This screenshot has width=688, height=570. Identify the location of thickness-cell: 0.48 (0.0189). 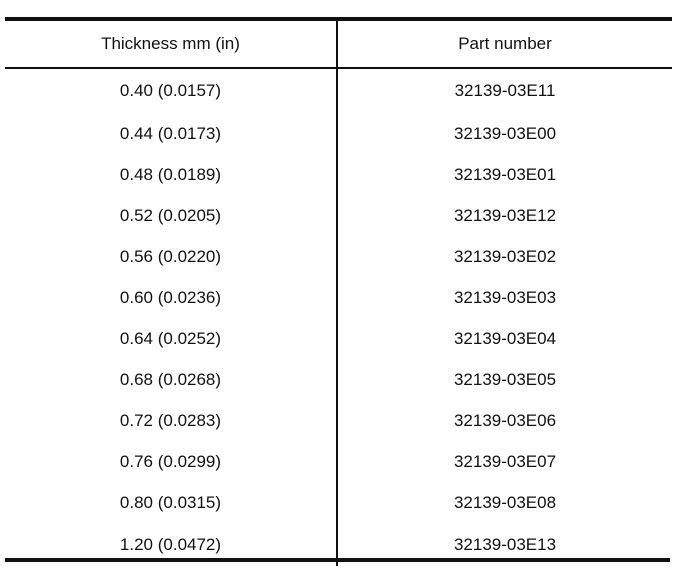
(171, 174).